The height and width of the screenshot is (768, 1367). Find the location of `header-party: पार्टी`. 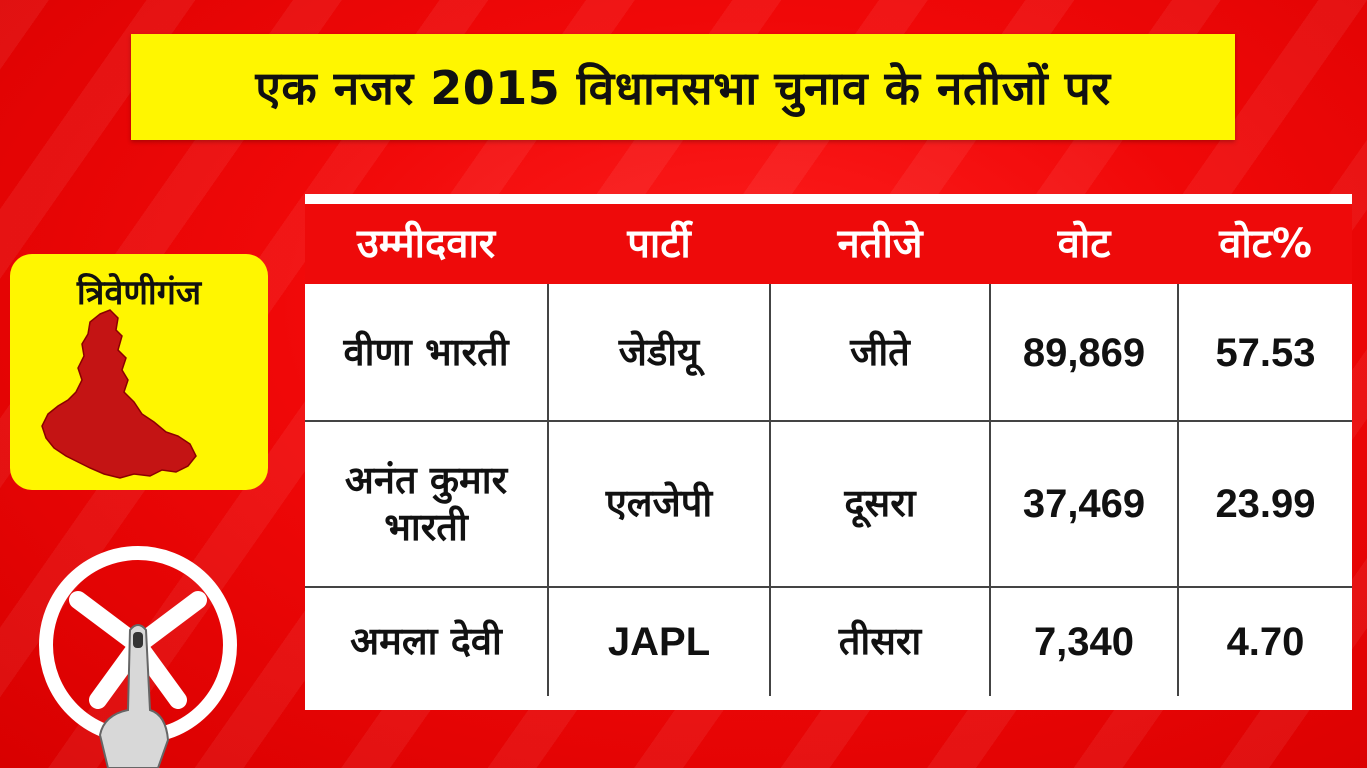

header-party: पार्टी is located at coordinates (659, 244).